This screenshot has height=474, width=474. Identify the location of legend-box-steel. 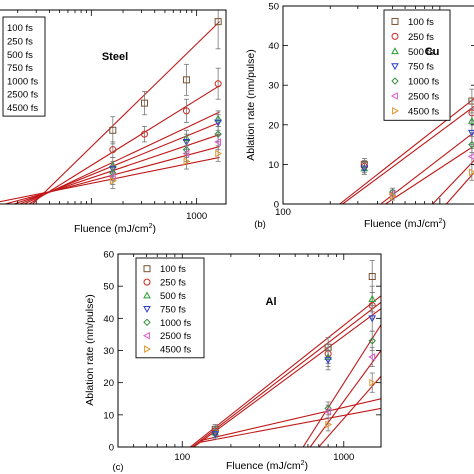
(24, 66).